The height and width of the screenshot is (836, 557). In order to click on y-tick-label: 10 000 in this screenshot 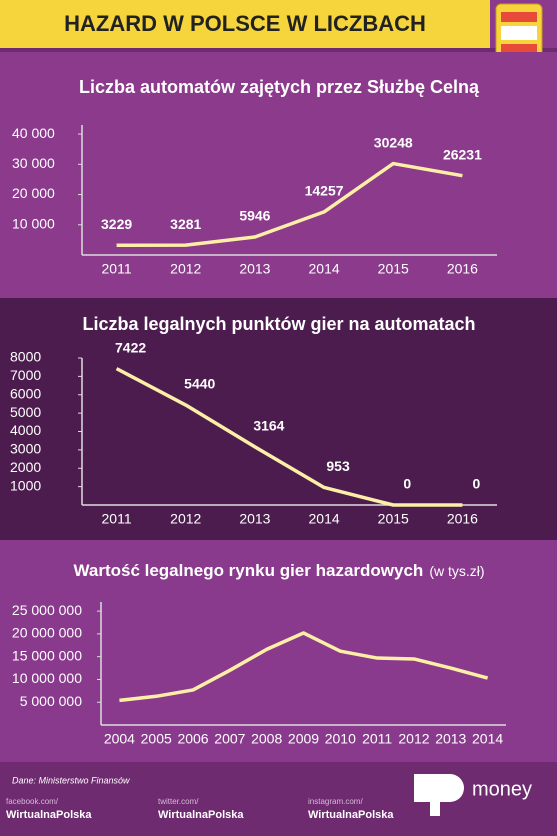, I will do `click(33, 223)`.